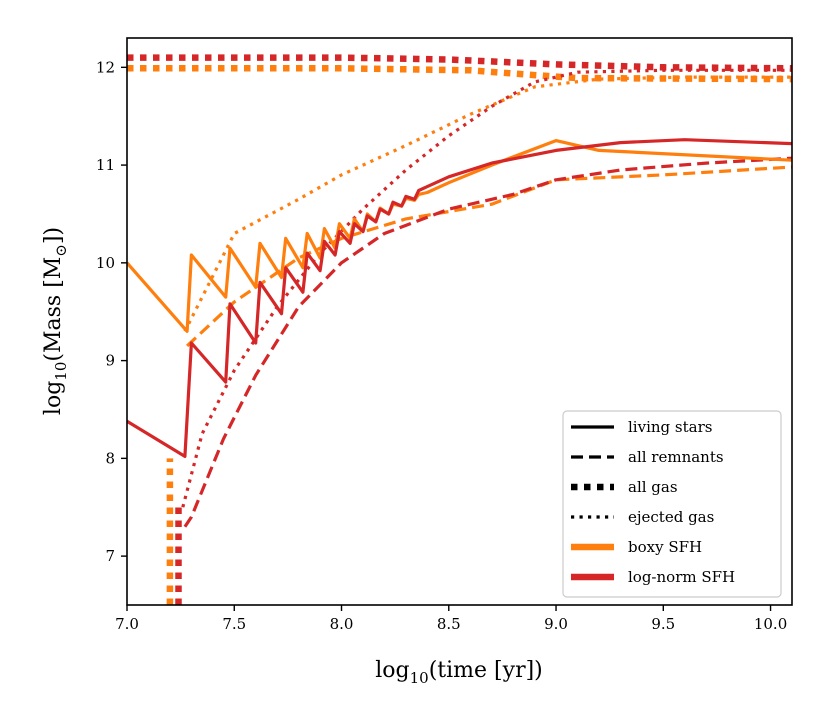  I want to click on x-tick-label: 7.5, so click(234, 624).